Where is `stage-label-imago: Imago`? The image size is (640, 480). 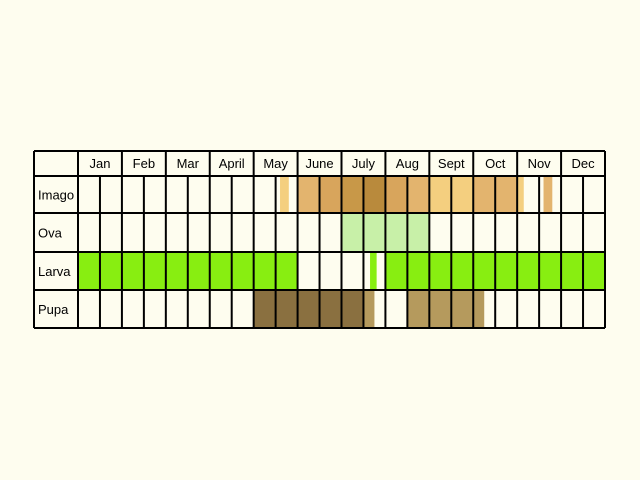 stage-label-imago: Imago is located at coordinates (56, 195).